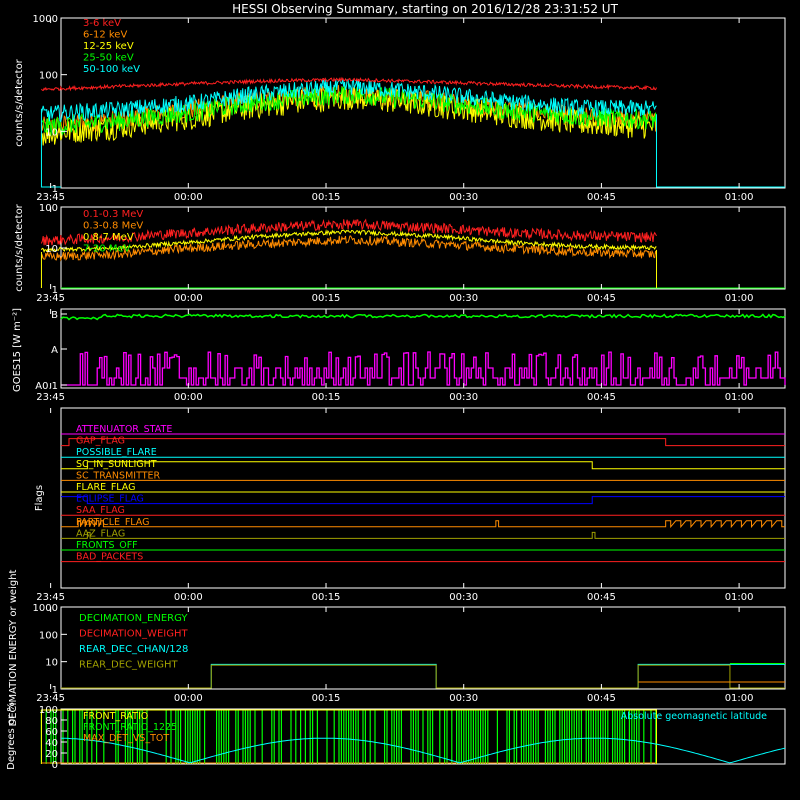  Describe the element at coordinates (111, 69) in the screenshot. I see `legend-entry: 50-100 keV` at that location.